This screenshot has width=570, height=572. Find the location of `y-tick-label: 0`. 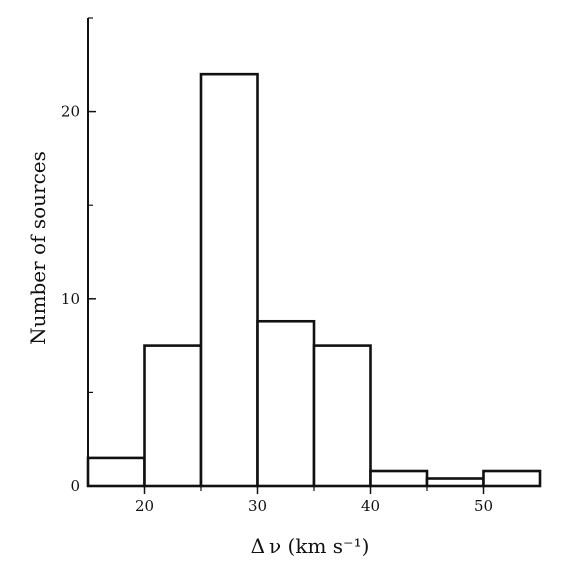

y-tick-label: 0 is located at coordinates (75, 486).